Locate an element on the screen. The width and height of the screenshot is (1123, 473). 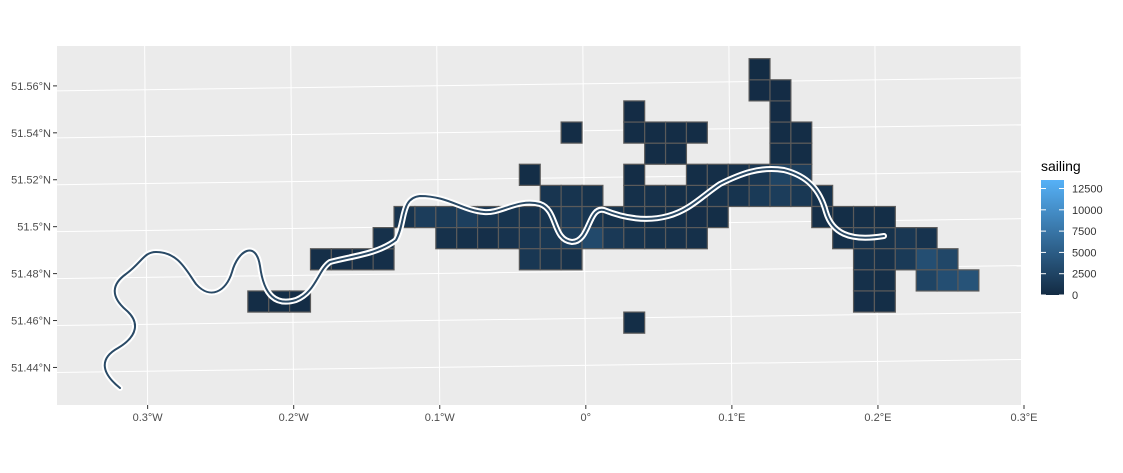
legend: sailing 12500 10000 7500 5000 2500 0 is located at coordinates (1072, 230).